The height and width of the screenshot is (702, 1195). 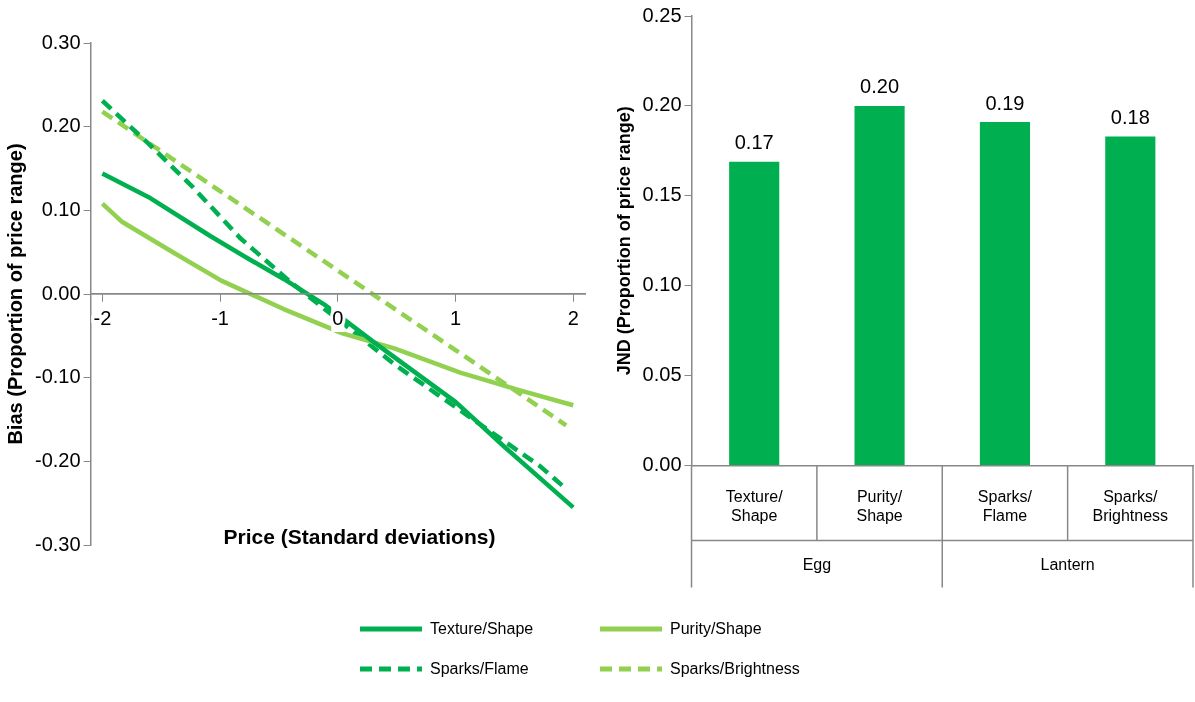 I want to click on y-tick-label: 0.30, so click(x=61, y=41).